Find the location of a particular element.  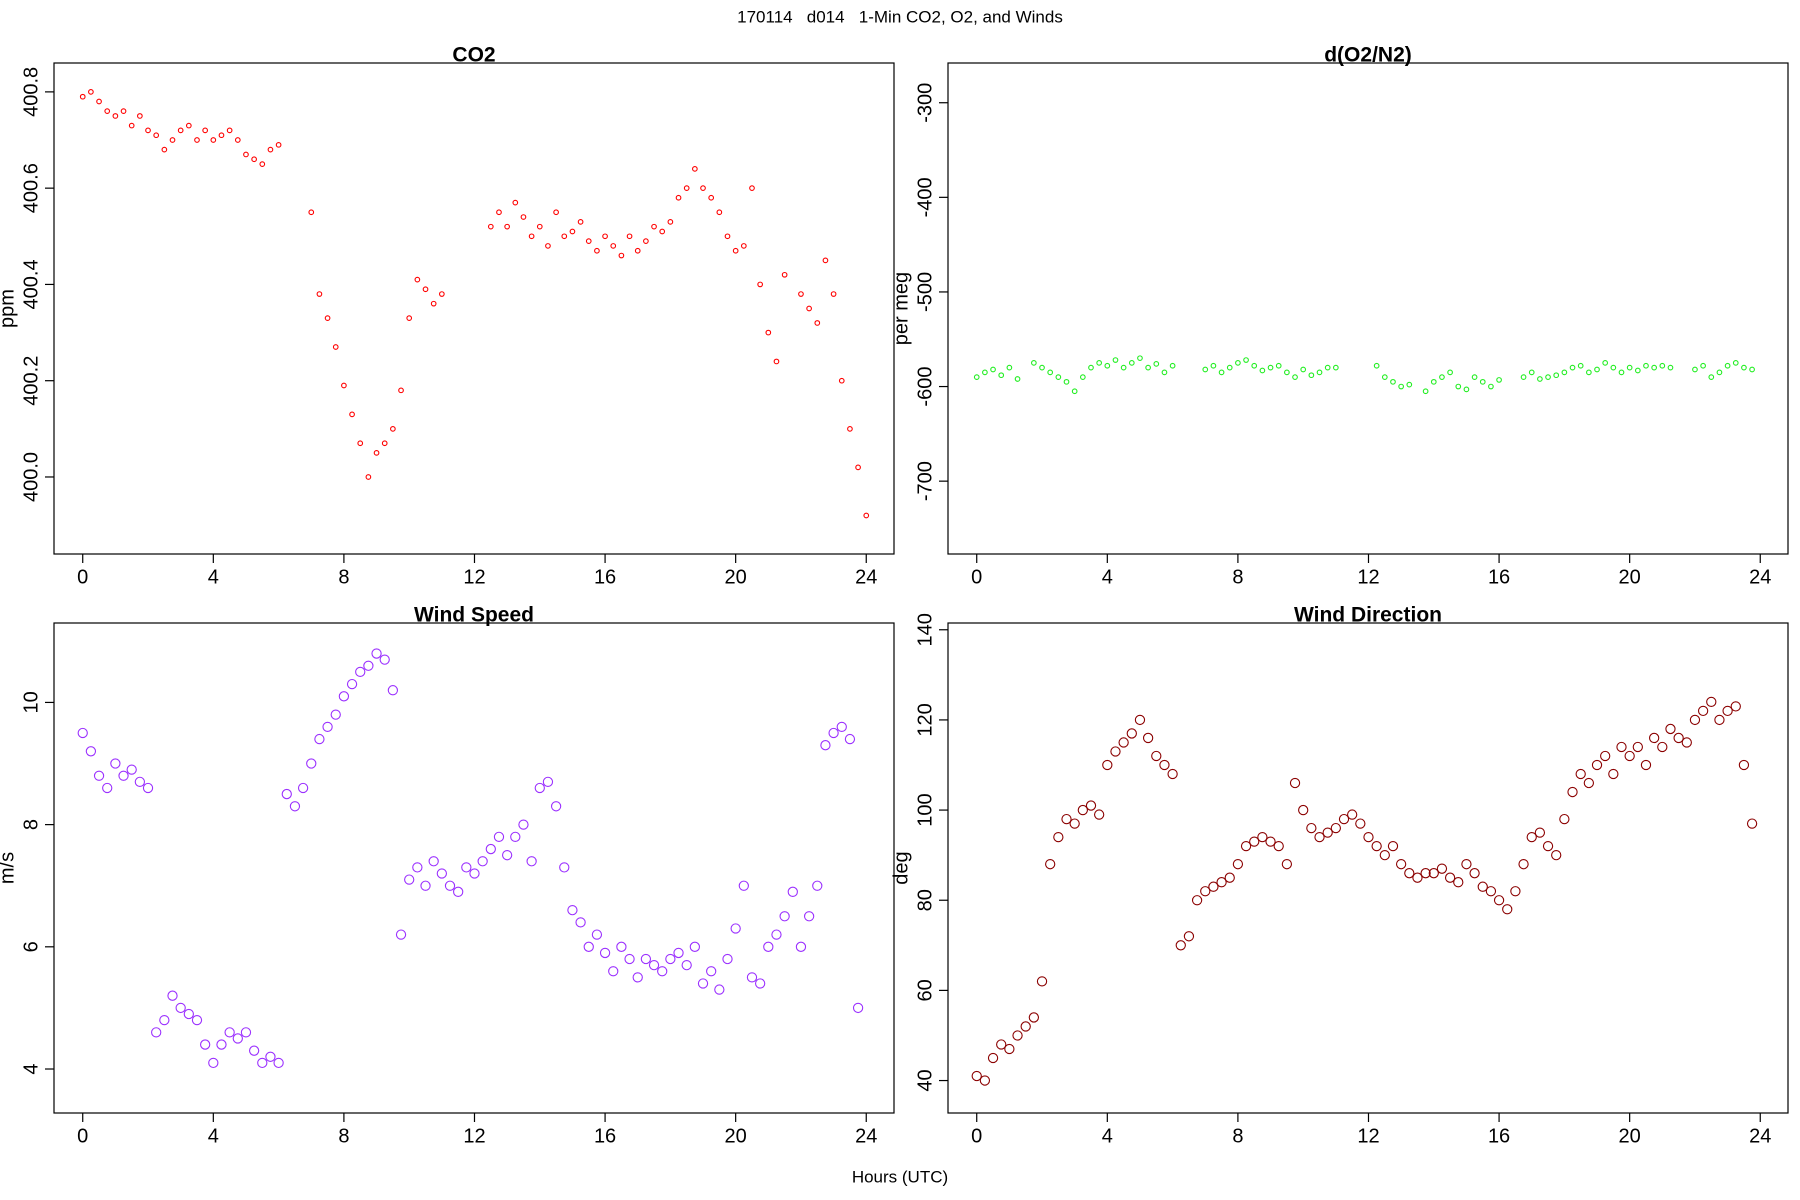

x-tick-label: 4 is located at coordinates (213, 1136).